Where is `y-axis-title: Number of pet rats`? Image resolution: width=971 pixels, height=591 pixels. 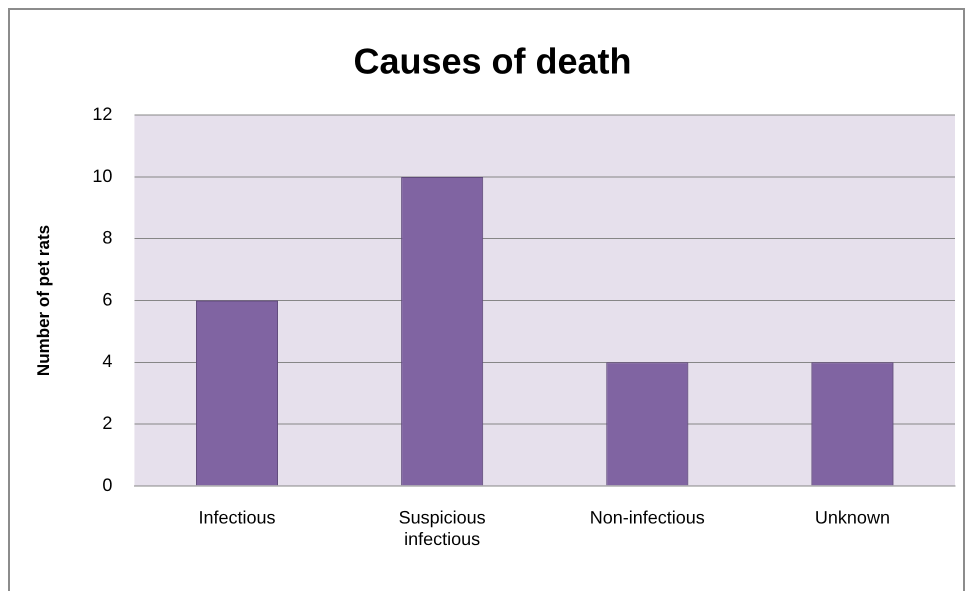 y-axis-title: Number of pet rats is located at coordinates (43, 300).